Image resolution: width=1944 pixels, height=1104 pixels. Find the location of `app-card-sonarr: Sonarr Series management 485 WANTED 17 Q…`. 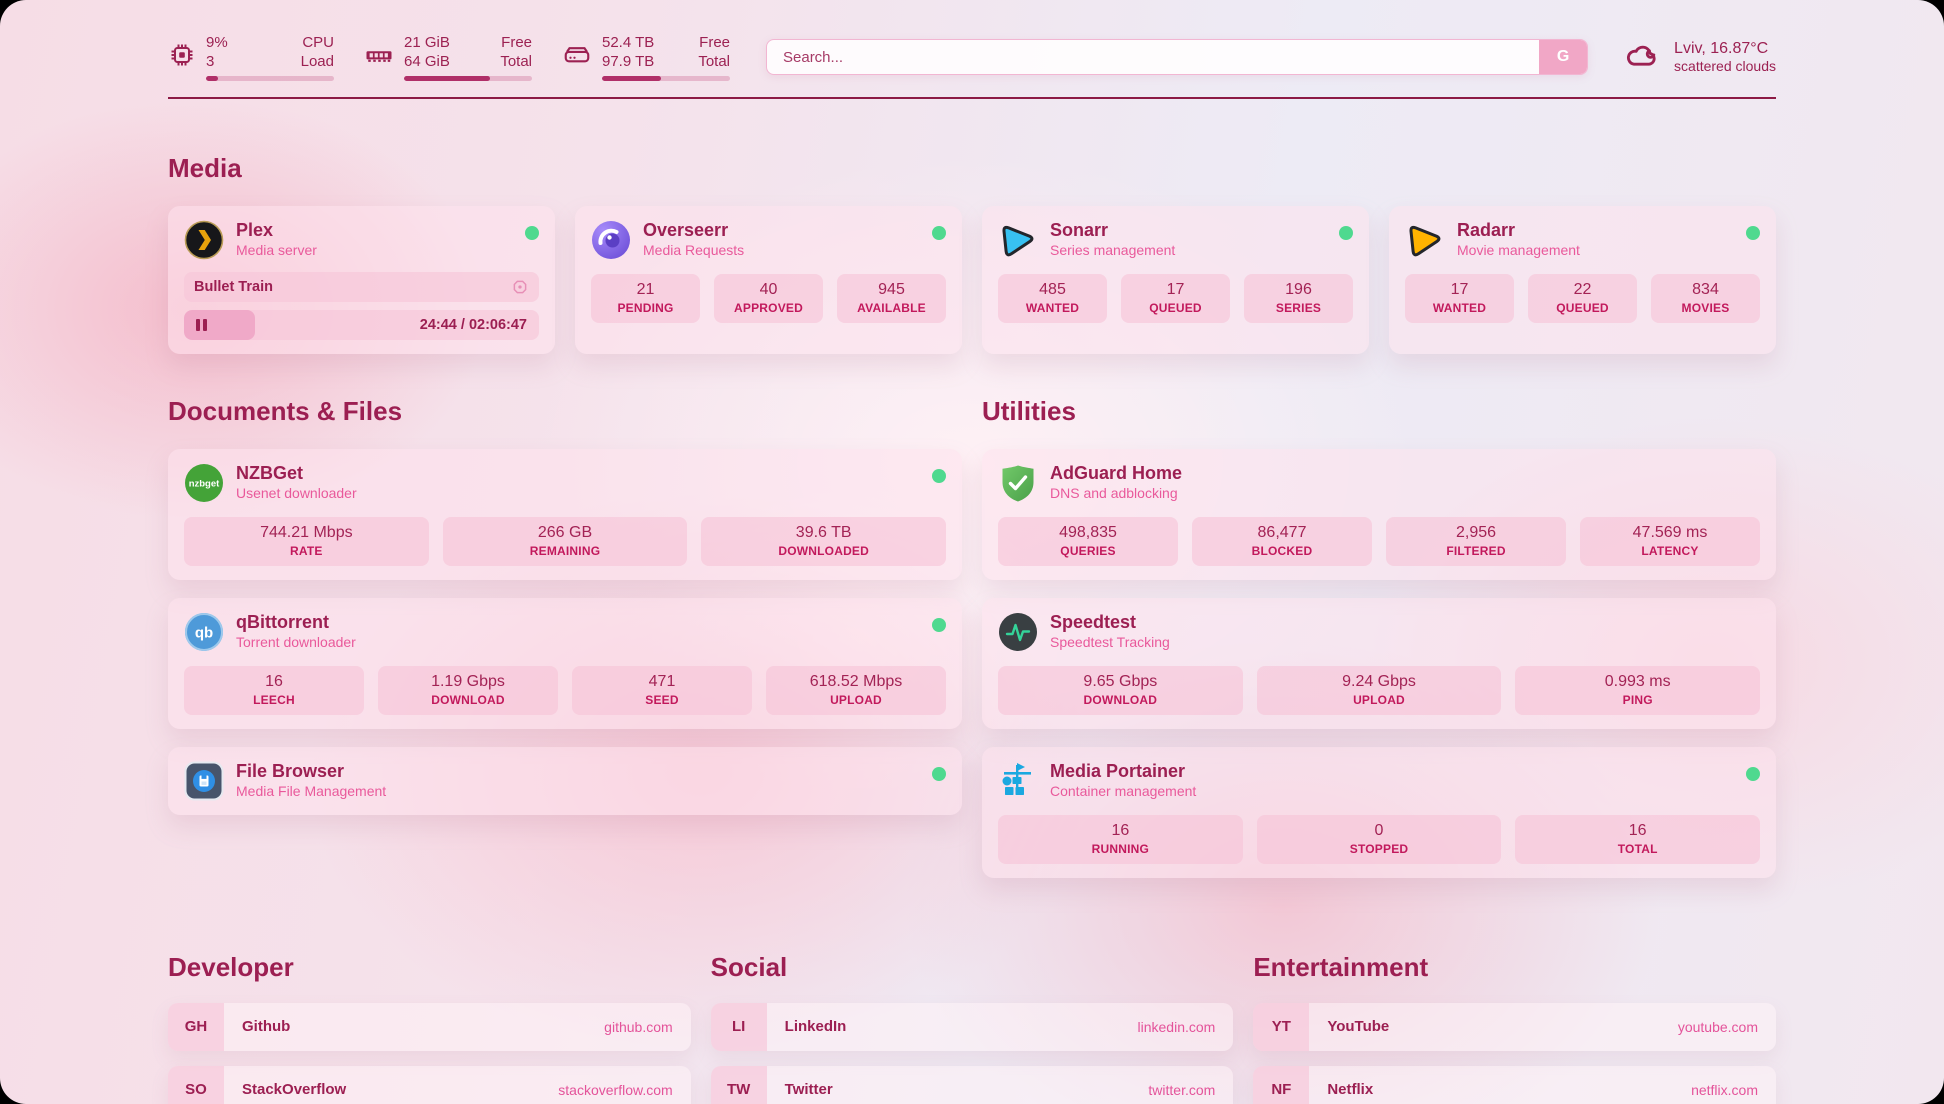

app-card-sonarr: Sonarr Series management 485 WANTED 17 Q… is located at coordinates (1175, 279).